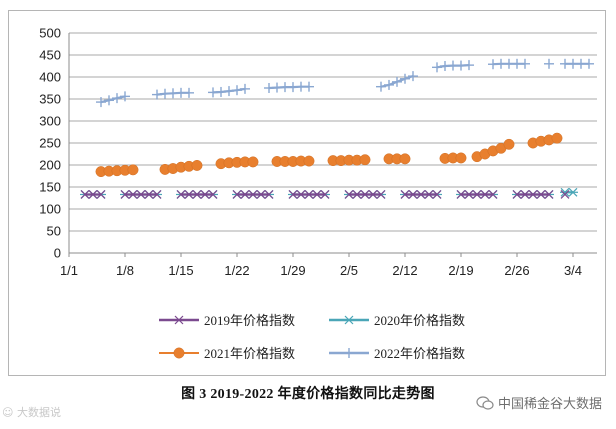  Describe the element at coordinates (31, 412) in the screenshot. I see `watermark-left: ☺ 大数据说` at that location.